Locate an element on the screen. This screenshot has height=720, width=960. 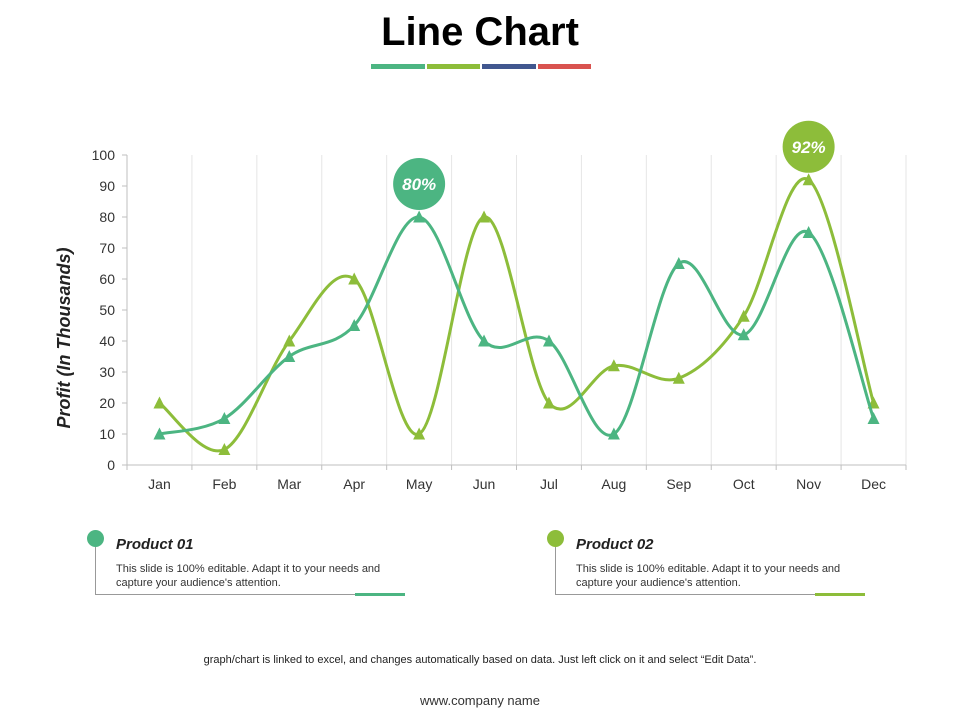
x-tick-label: Oct is located at coordinates (744, 484).